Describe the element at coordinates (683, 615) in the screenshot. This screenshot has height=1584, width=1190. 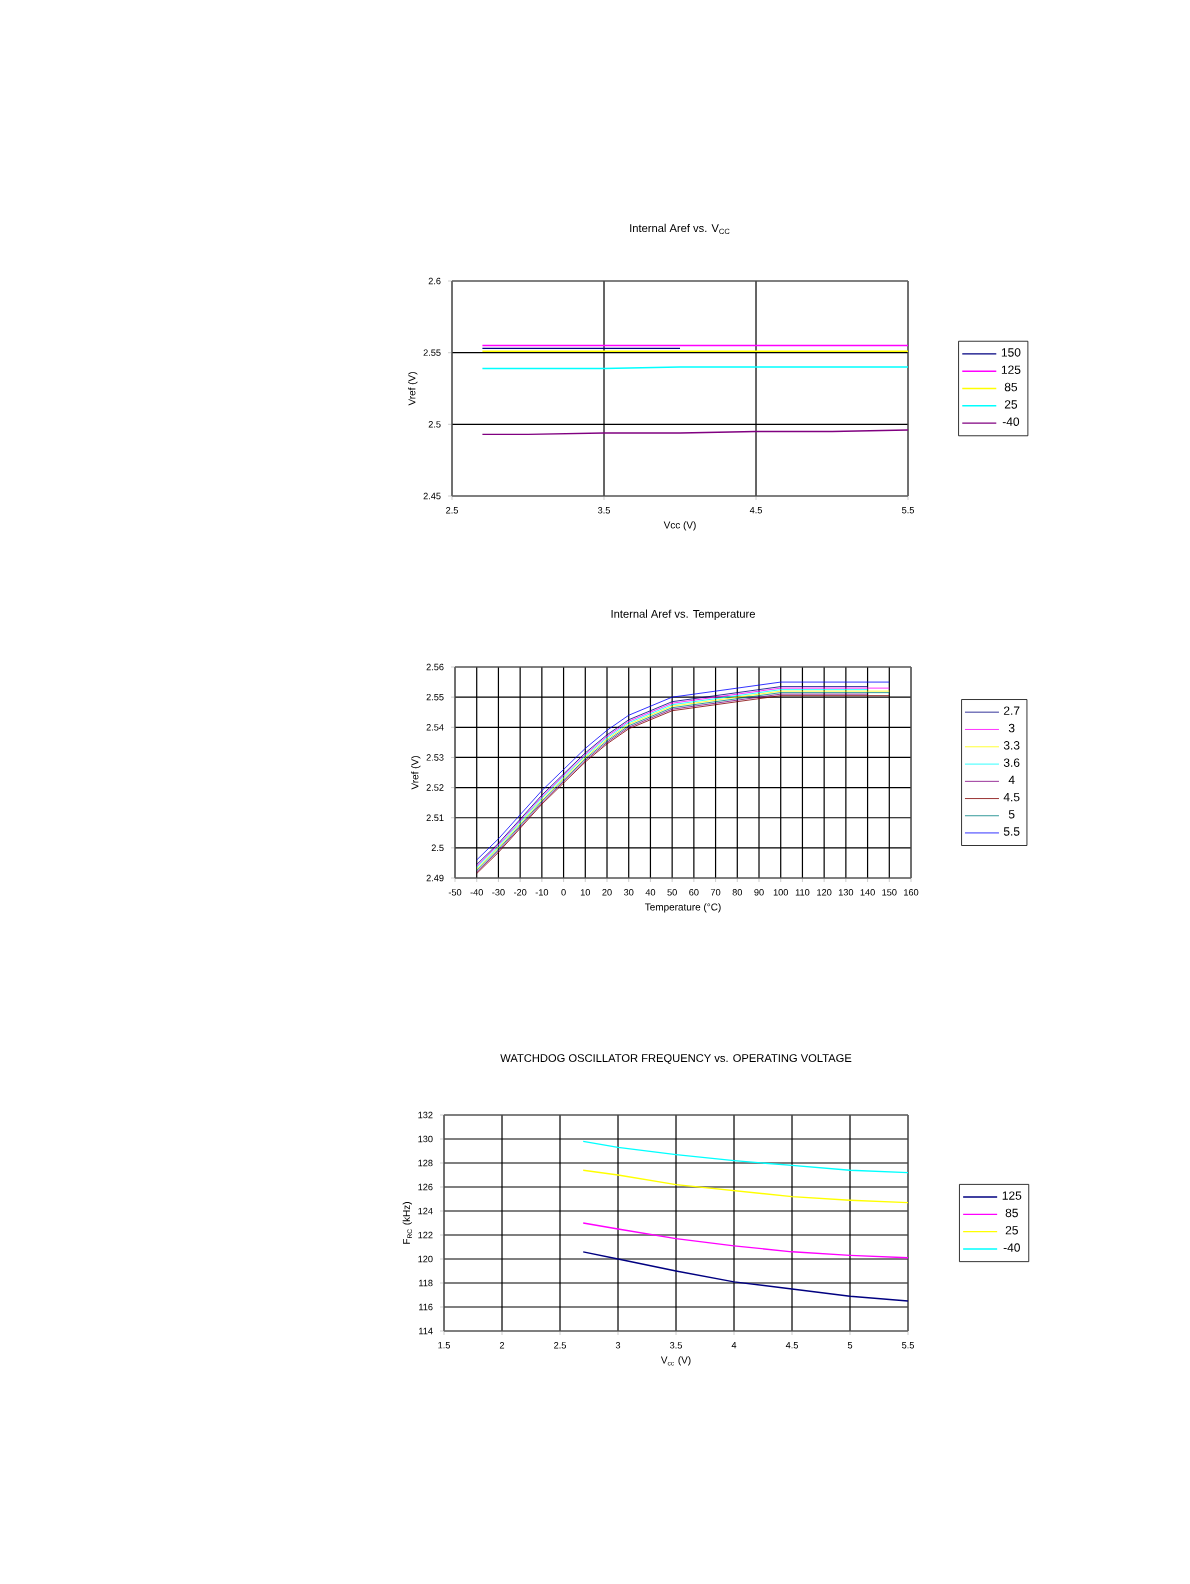
I see `chart-title: Internal Aref vs. Temperature` at that location.